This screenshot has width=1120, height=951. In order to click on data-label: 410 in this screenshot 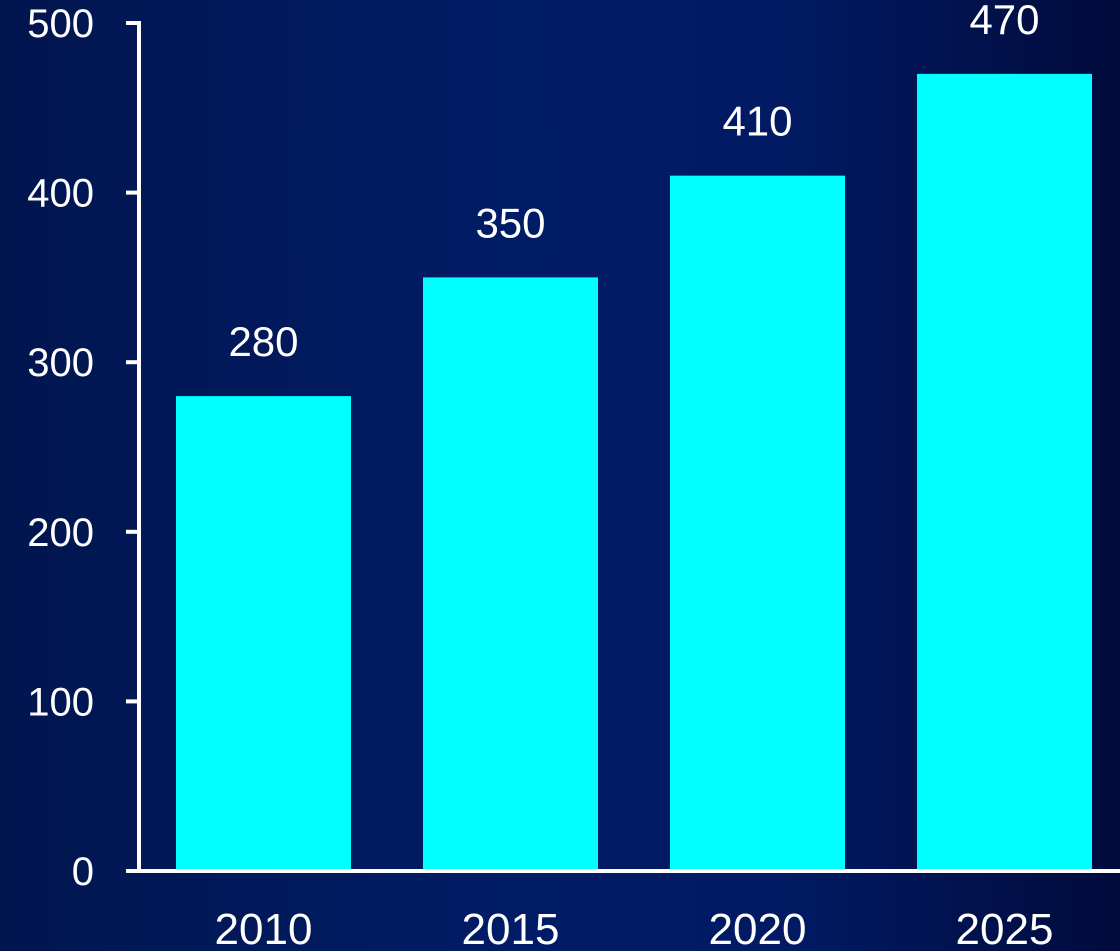, I will do `click(757, 121)`.